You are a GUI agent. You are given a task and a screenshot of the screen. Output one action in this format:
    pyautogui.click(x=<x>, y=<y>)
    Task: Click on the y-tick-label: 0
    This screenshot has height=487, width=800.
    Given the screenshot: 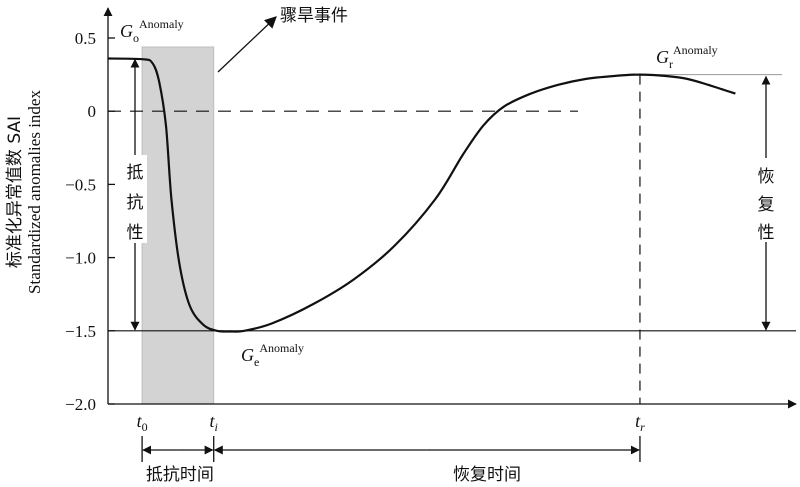 What is the action you would take?
    pyautogui.click(x=92, y=111)
    